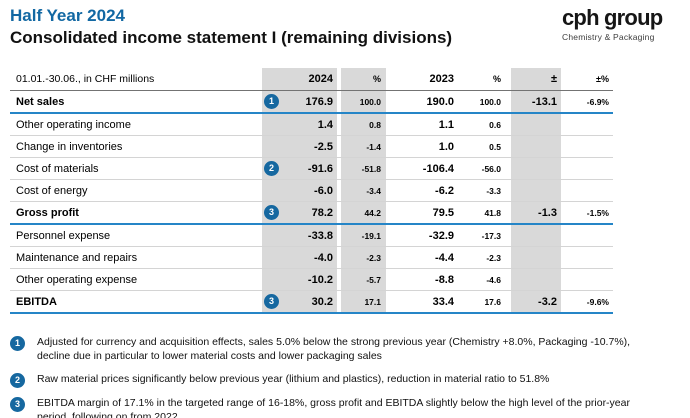 The width and height of the screenshot is (690, 418). I want to click on cell-text: Other operating expense, so click(77, 279).